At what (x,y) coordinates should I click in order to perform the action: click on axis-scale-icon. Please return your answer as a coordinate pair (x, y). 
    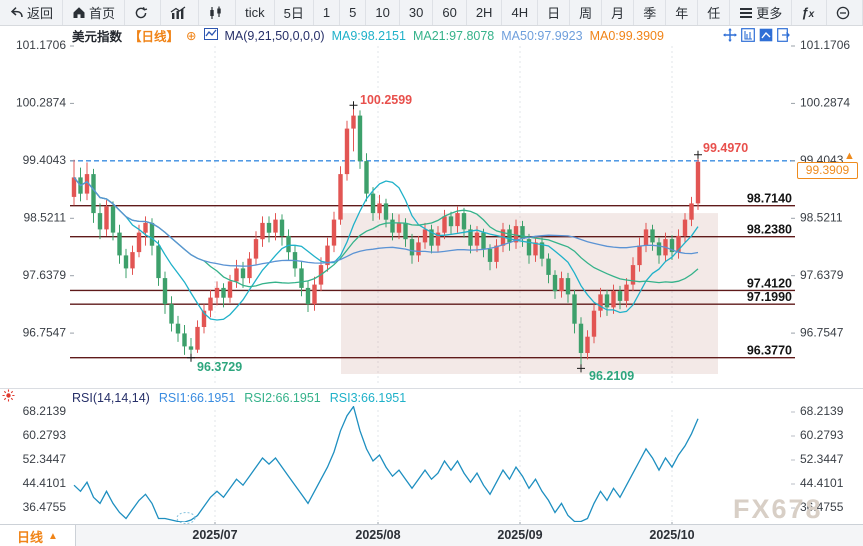
    Looking at the image, I should click on (748, 37).